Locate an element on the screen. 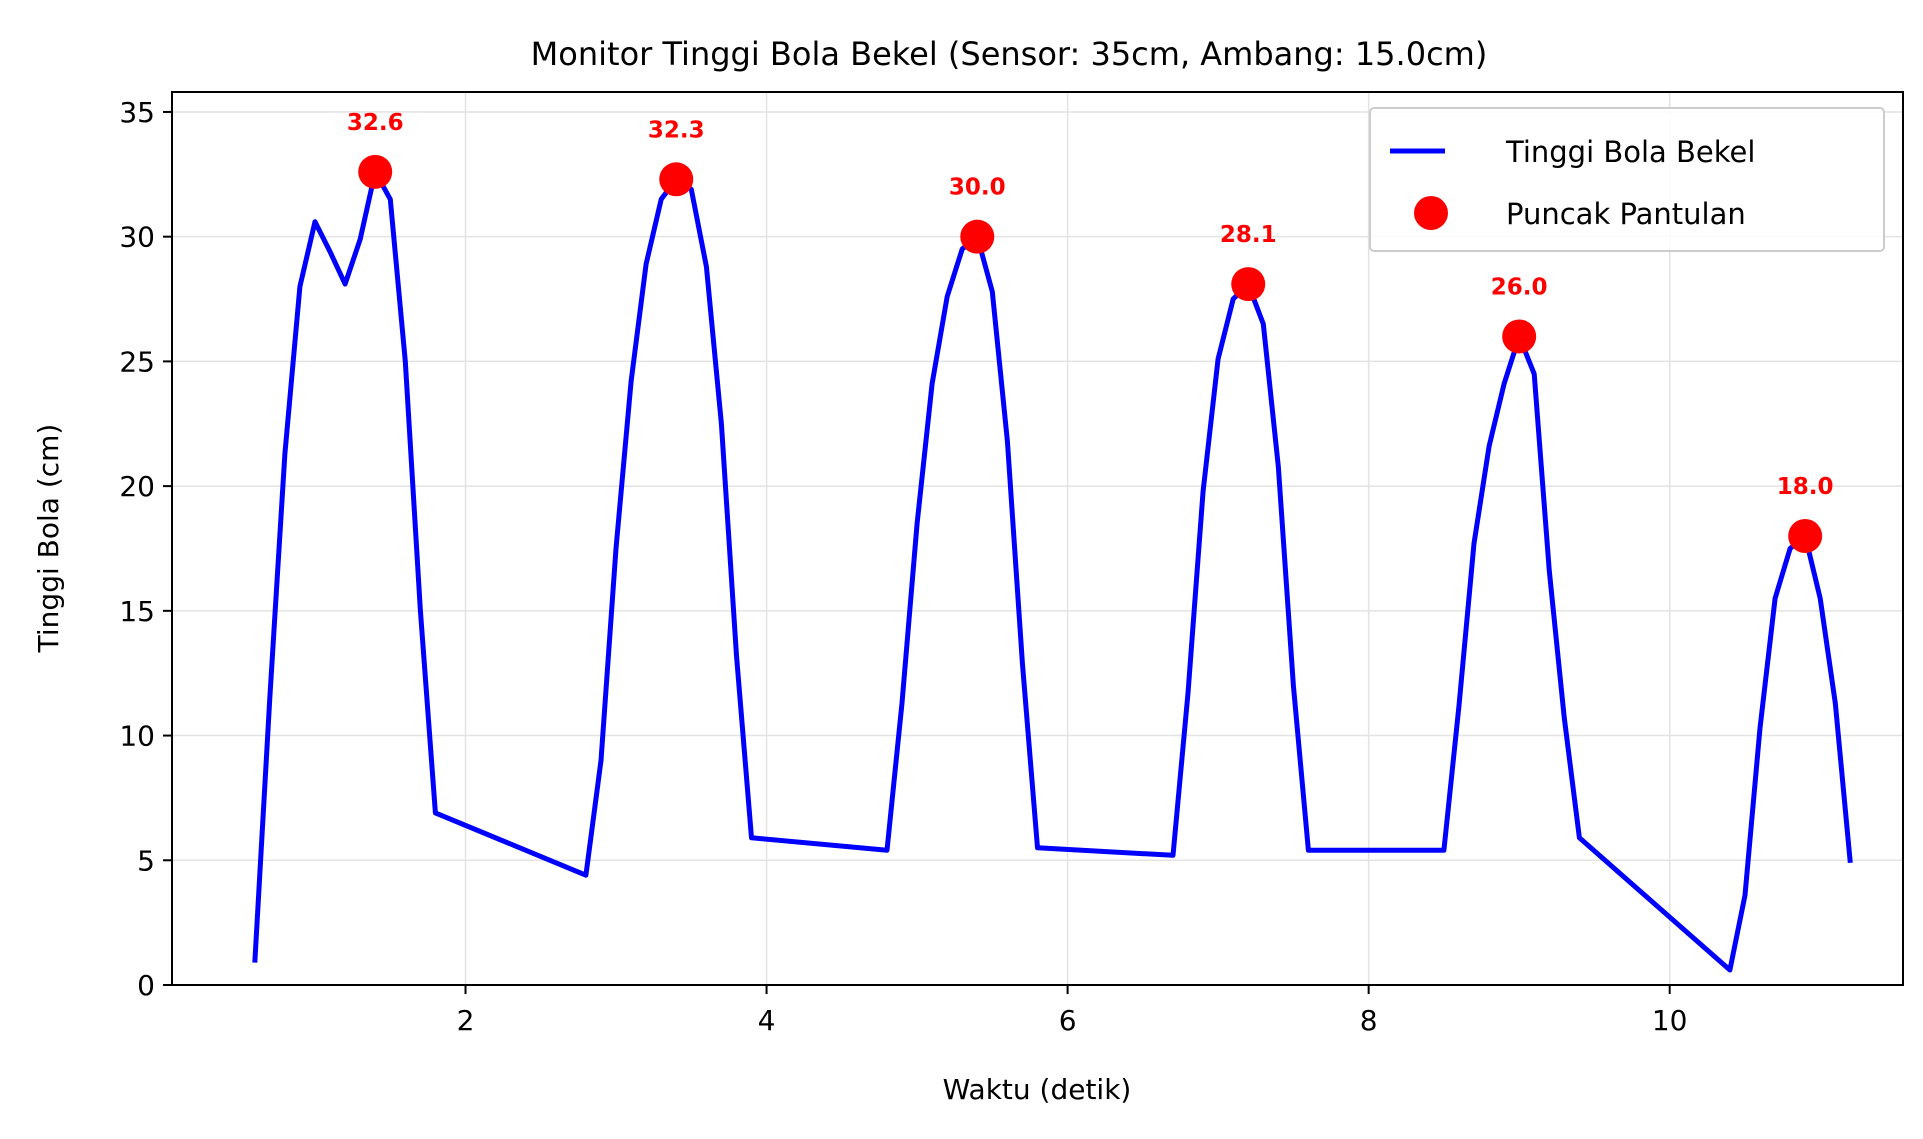  y-tick-label: 5 is located at coordinates (146, 860).